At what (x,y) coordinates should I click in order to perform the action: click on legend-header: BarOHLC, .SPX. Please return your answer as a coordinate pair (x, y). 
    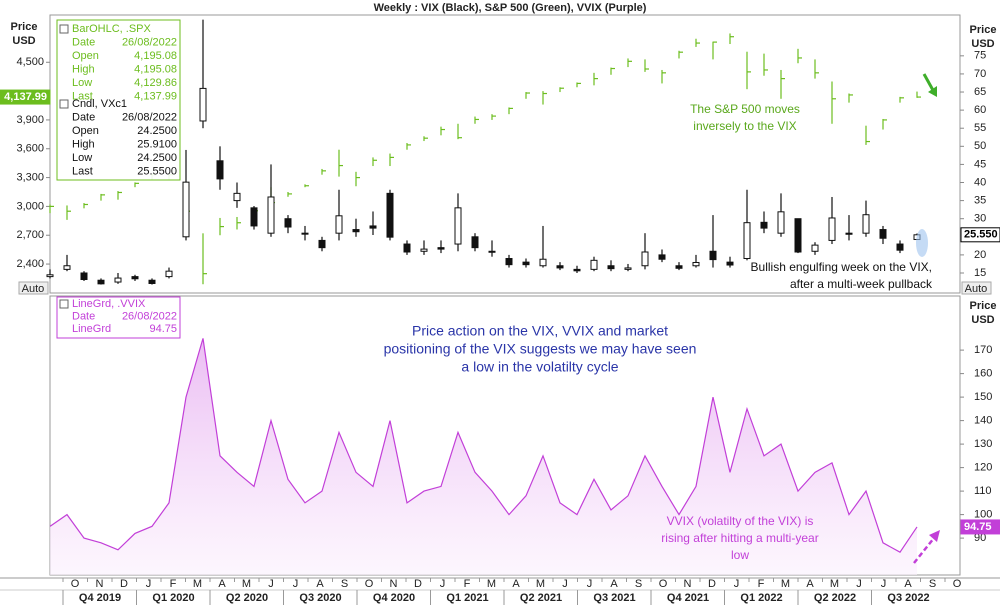
    Looking at the image, I should click on (112, 29).